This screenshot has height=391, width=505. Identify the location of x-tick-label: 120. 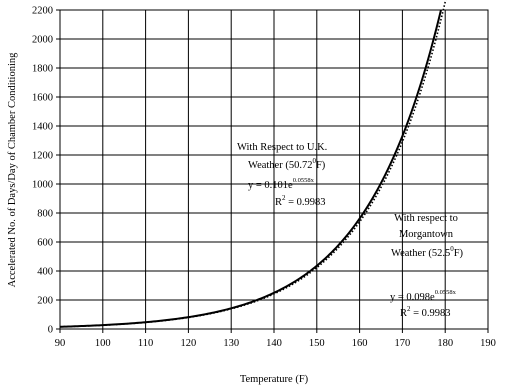
(189, 343).